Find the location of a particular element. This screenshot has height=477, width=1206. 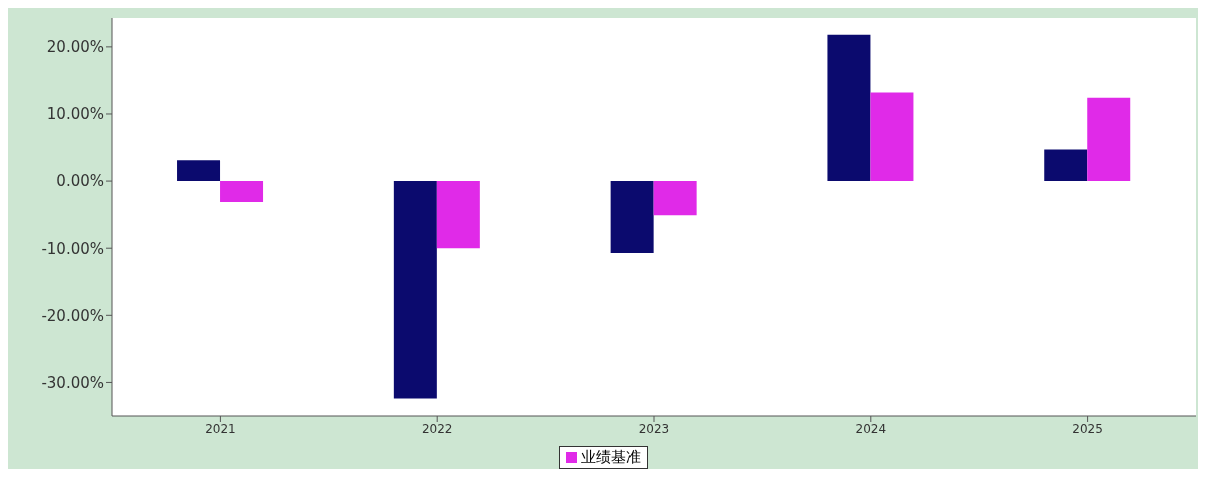

y-tick-label: -20.00% is located at coordinates (72, 315).